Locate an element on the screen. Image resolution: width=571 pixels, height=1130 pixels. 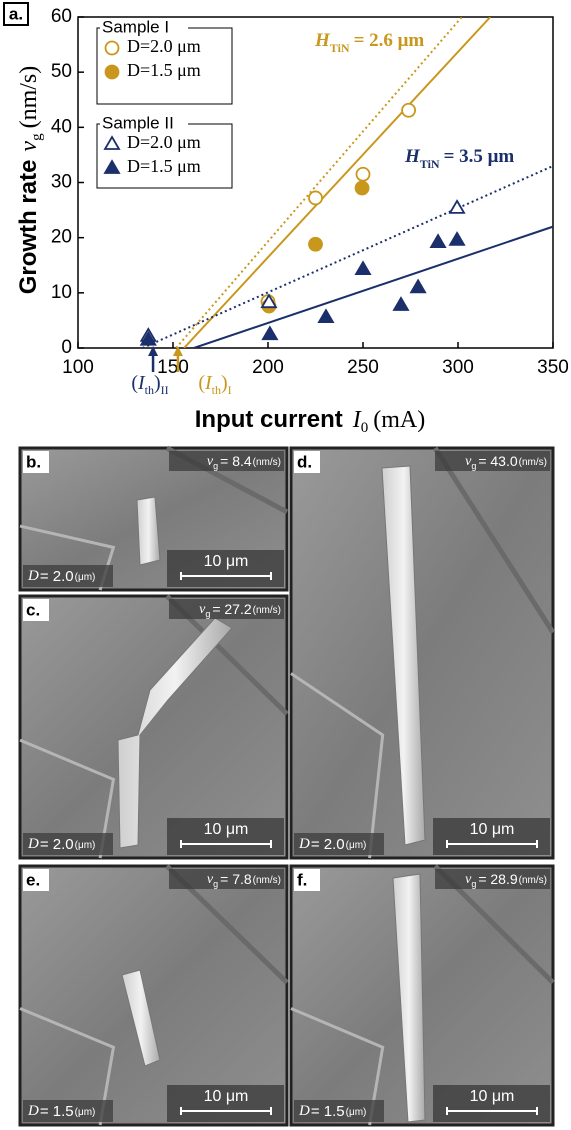
annotation-part: TiN is located at coordinates (430, 164).